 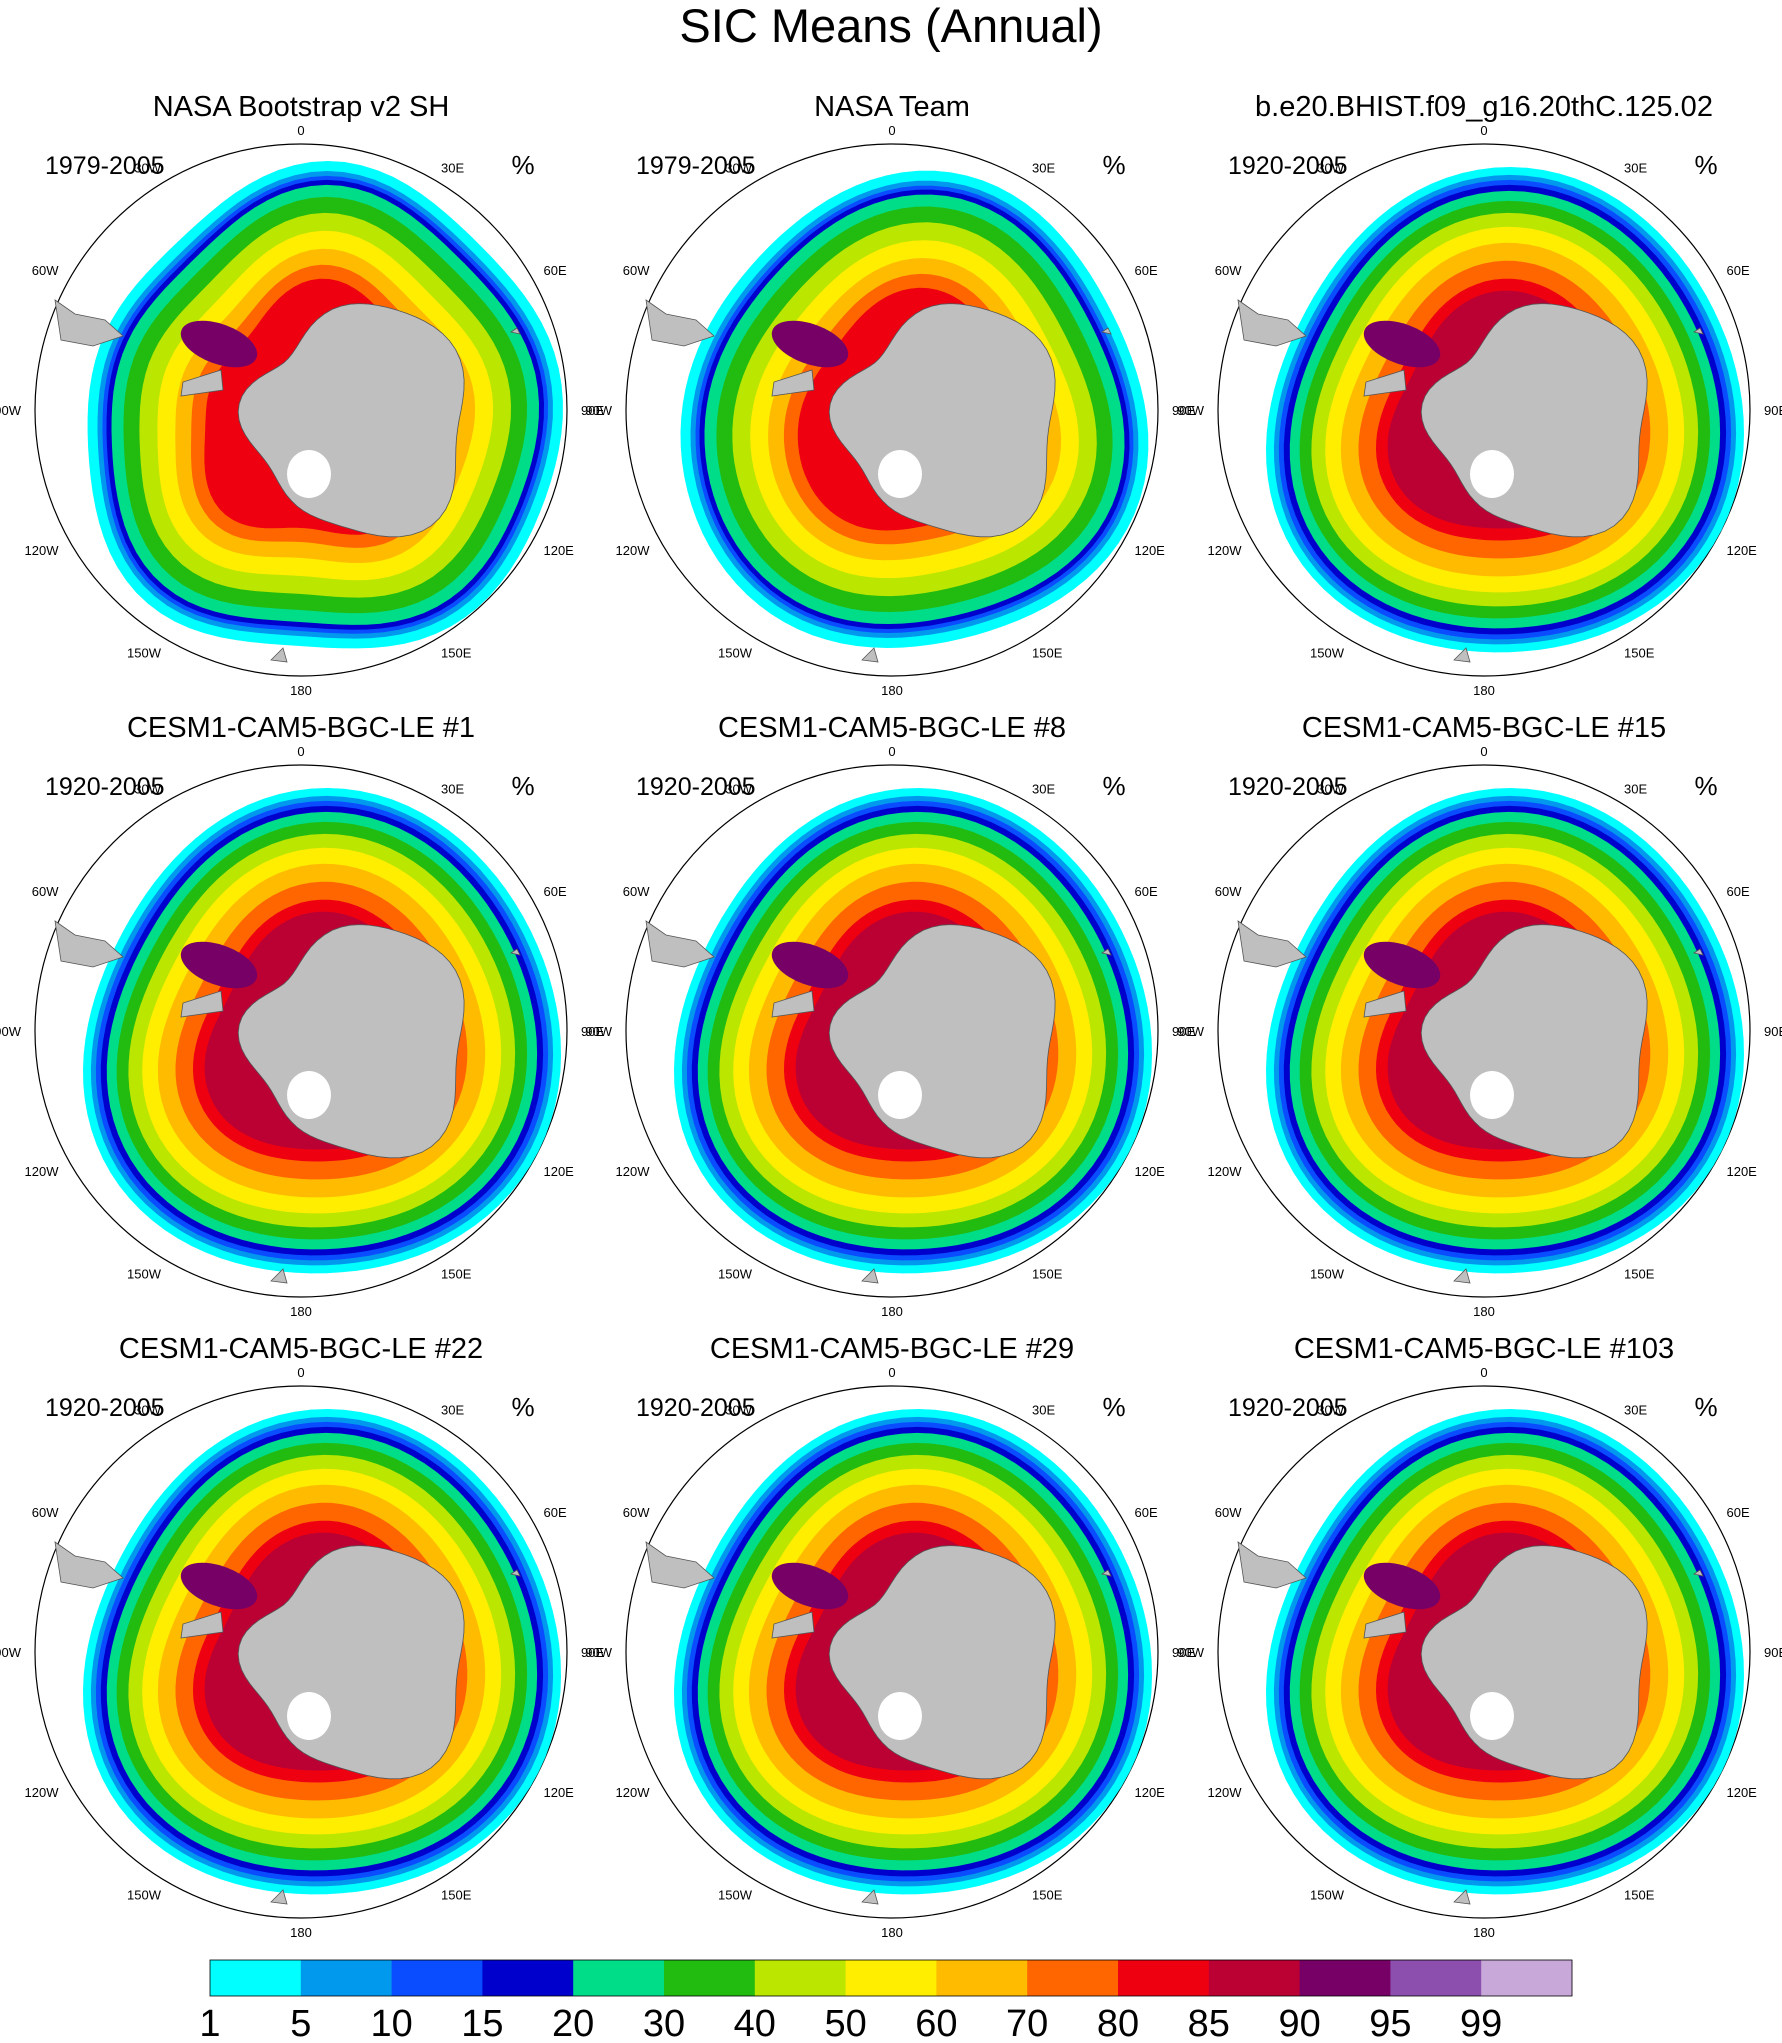 What do you see at coordinates (1299, 2023) in the screenshot?
I see `colorbar-tick-label: 90` at bounding box center [1299, 2023].